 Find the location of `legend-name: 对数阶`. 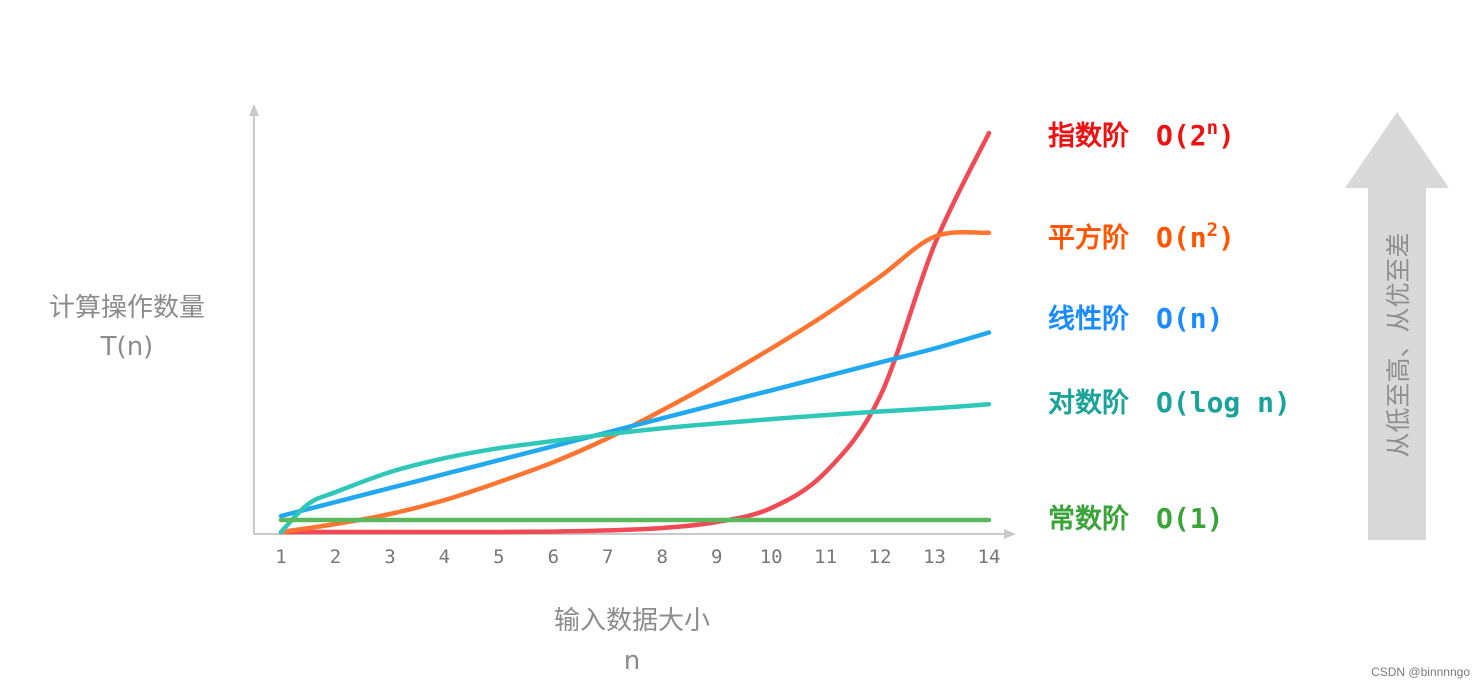

legend-name: 对数阶 is located at coordinates (1088, 403).